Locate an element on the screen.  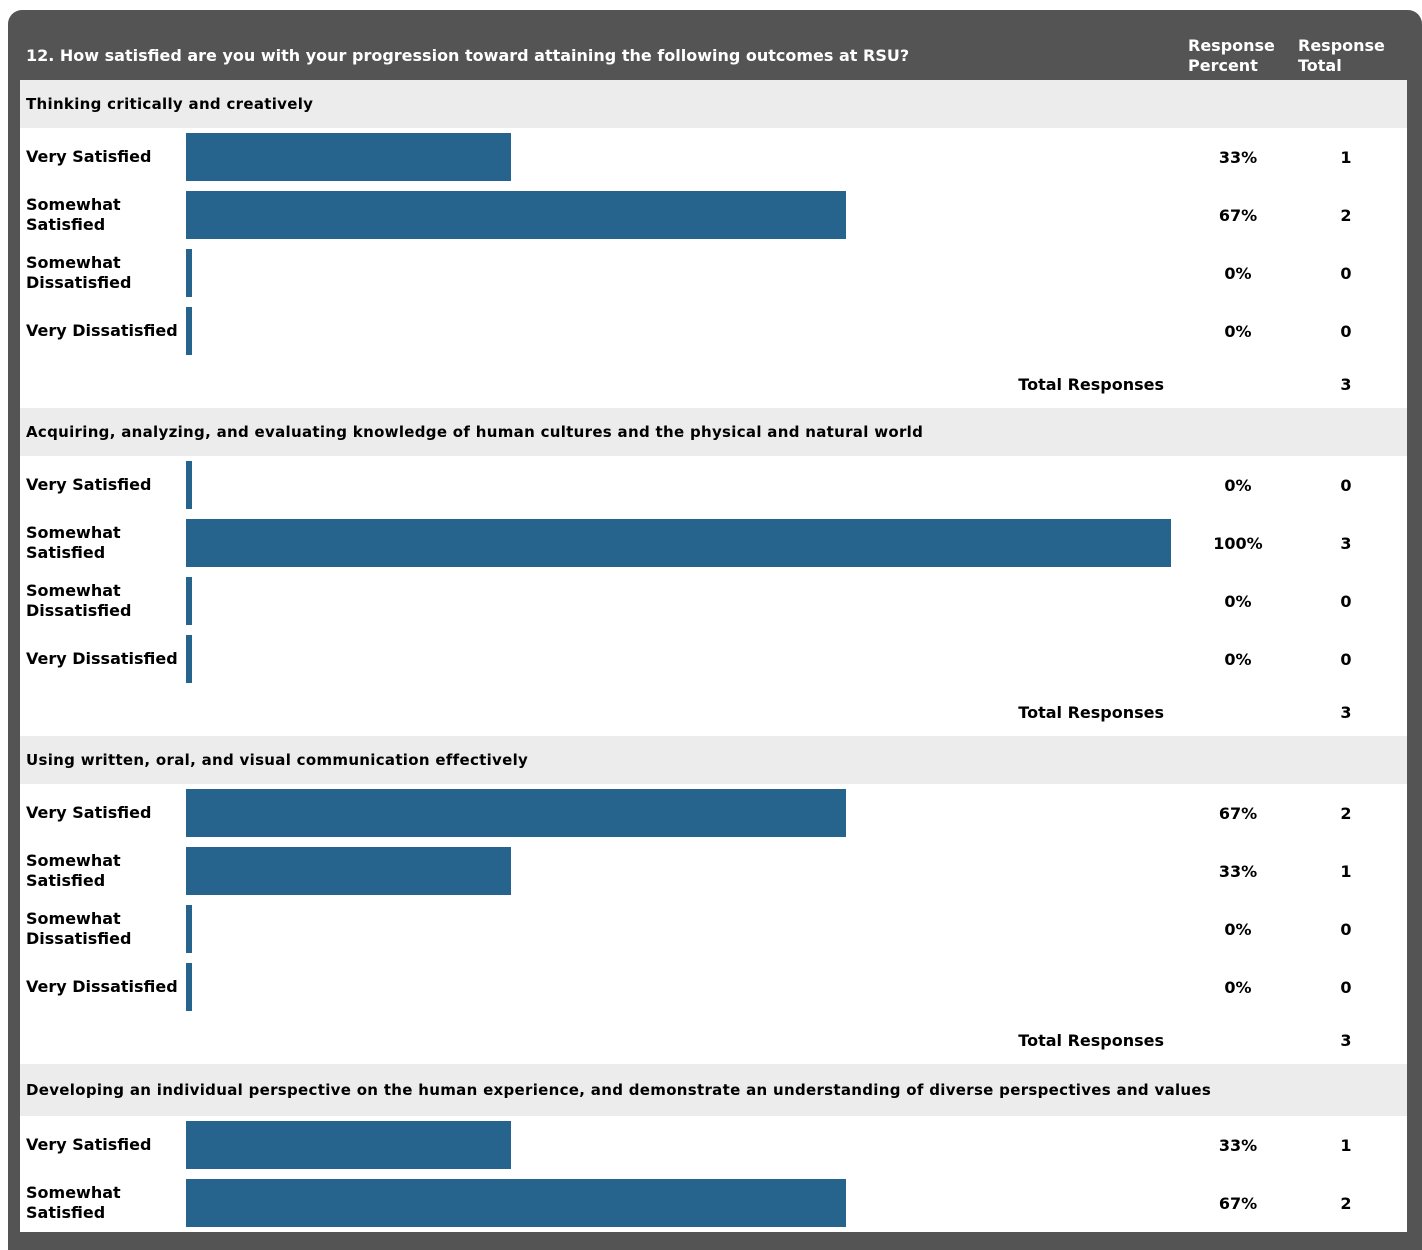
response-percent-header: Response Percent is located at coordinates (1234, 56).